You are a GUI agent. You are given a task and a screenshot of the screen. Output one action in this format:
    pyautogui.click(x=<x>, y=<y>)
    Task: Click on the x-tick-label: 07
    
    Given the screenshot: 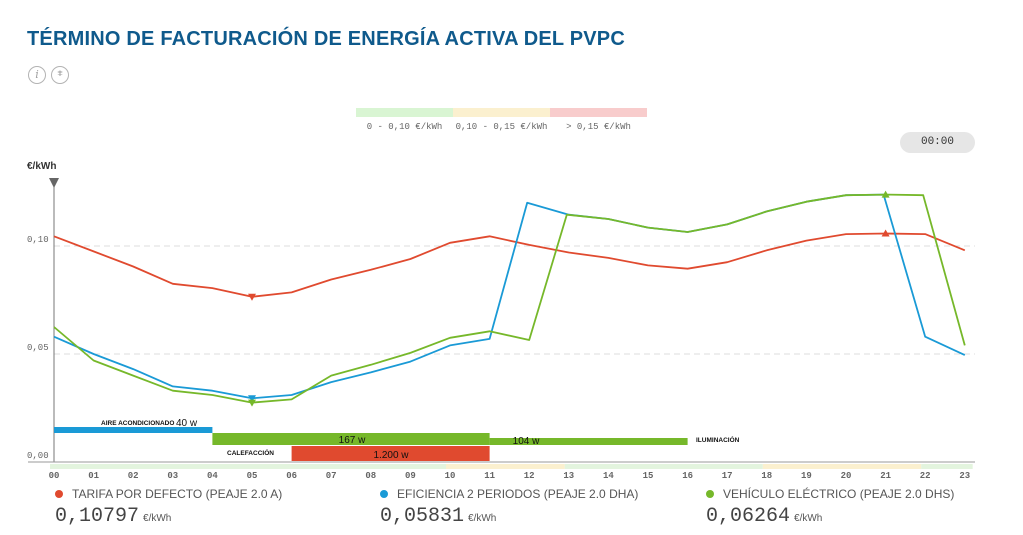 What is the action you would take?
    pyautogui.click(x=331, y=476)
    